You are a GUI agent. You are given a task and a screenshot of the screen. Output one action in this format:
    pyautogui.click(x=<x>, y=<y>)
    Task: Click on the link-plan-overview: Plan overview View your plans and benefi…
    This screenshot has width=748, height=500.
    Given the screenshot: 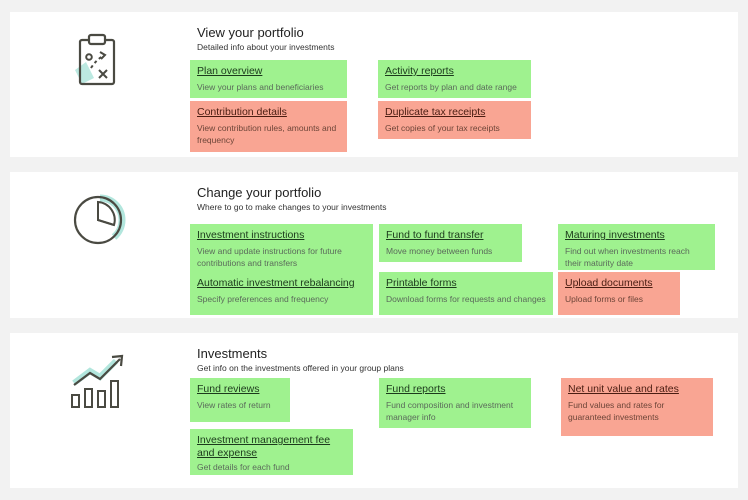 What is the action you would take?
    pyautogui.click(x=268, y=79)
    